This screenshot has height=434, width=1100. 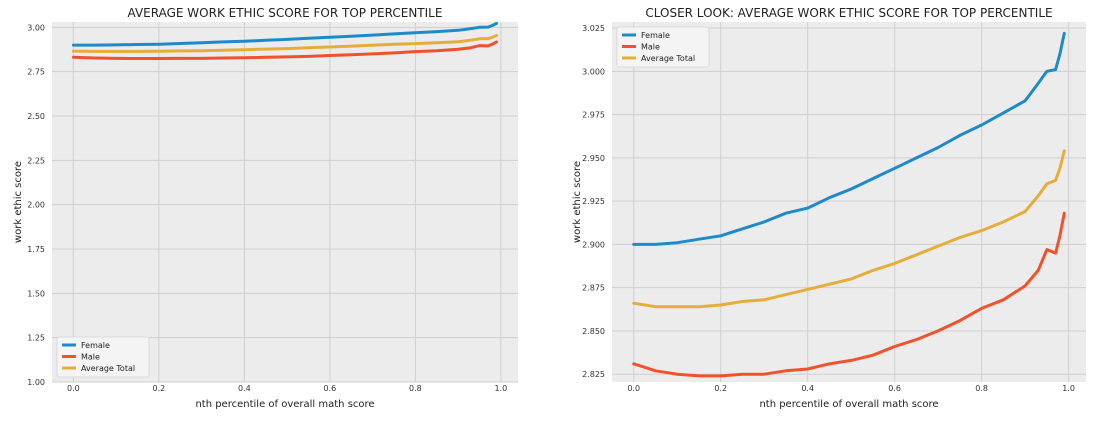 I want to click on y-tick-label: 2.950, so click(x=593, y=158).